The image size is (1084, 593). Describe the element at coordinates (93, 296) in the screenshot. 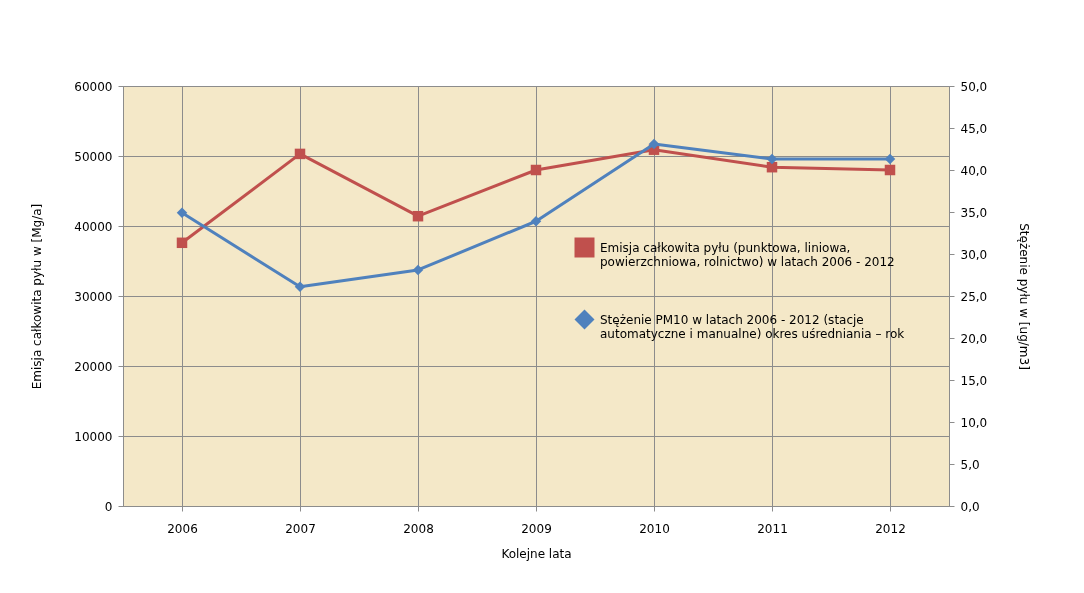

I see `y-tick-label: 30000` at that location.